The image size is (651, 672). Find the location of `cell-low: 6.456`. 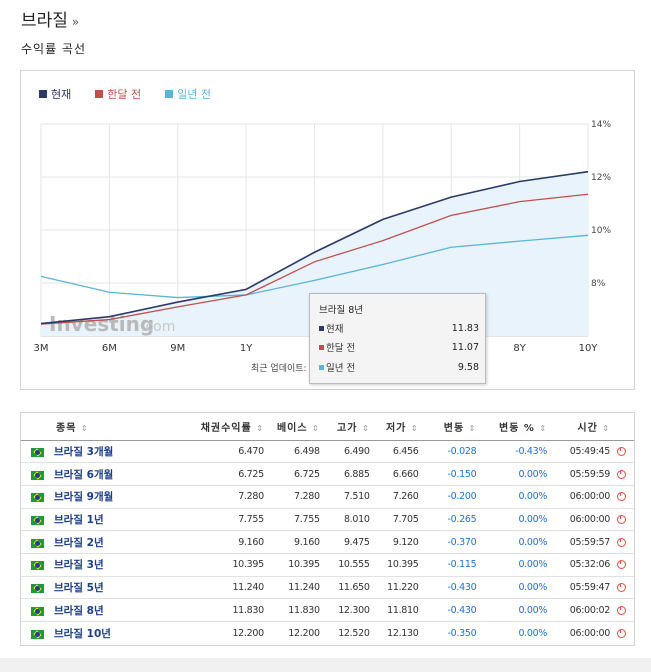

cell-low: 6.456 is located at coordinates (398, 452).